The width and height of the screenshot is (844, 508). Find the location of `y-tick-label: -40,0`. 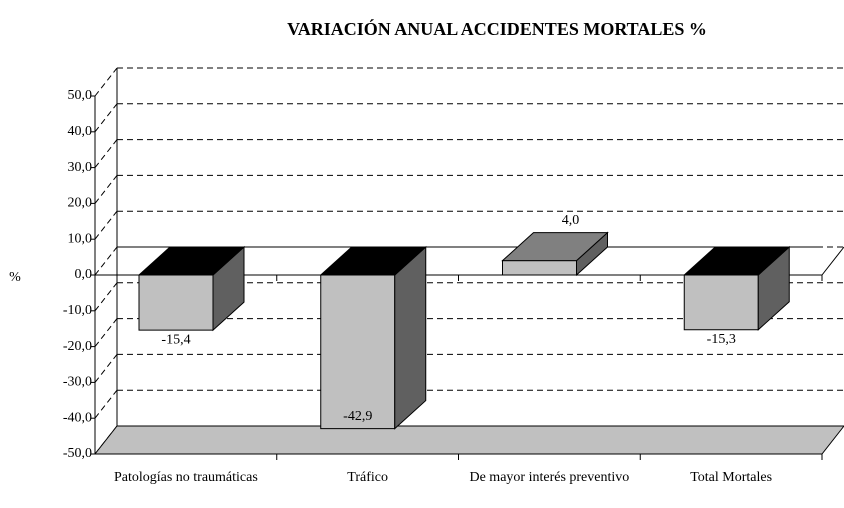

y-tick-label: -40,0 is located at coordinates (77, 417).